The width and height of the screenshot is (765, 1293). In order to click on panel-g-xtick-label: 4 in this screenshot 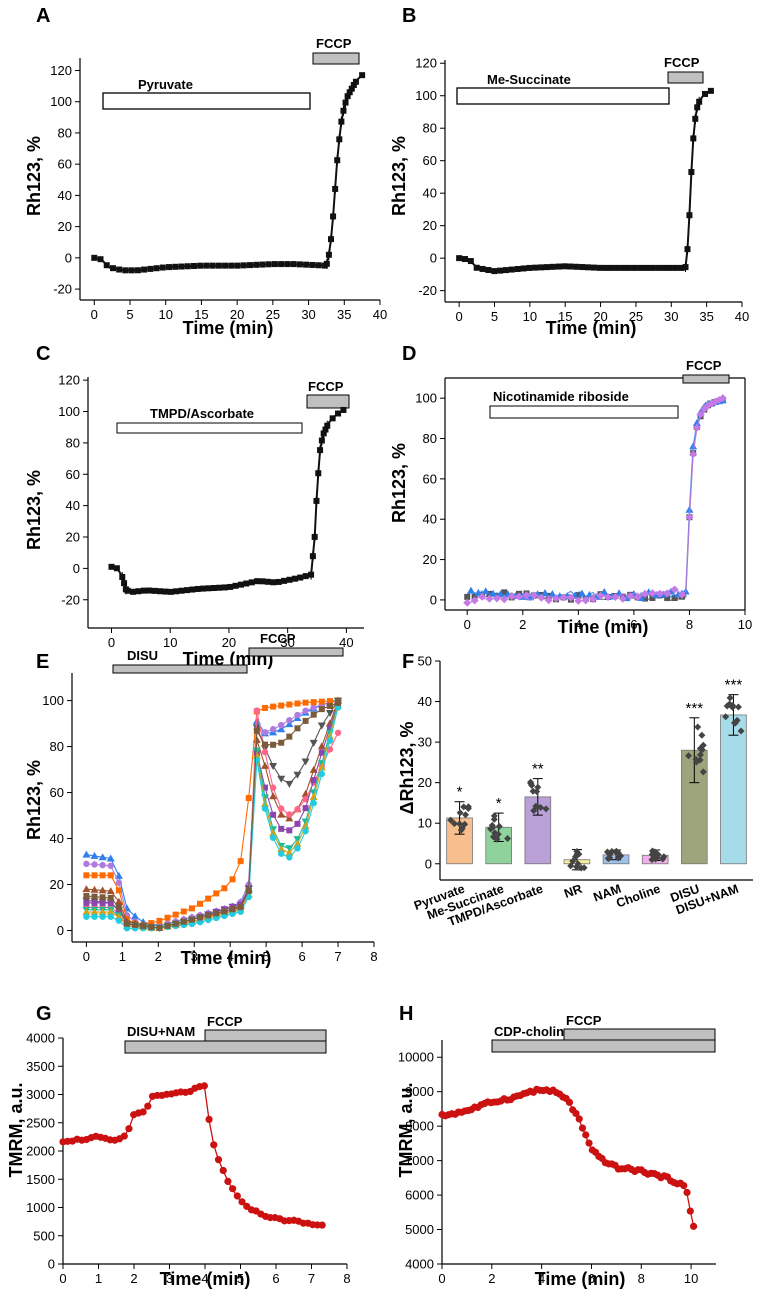, I will do `click(204, 1278)`.